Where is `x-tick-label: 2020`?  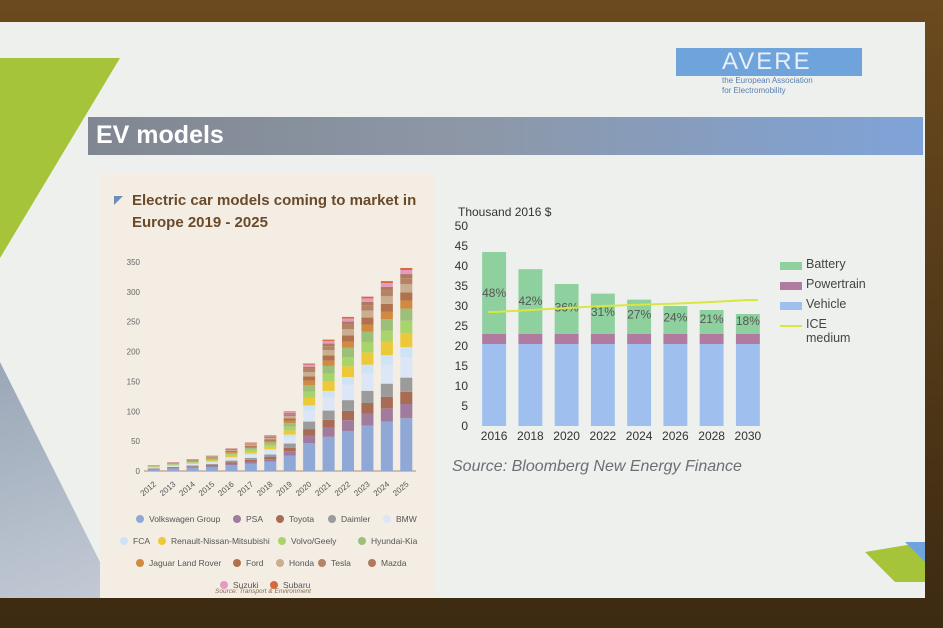 x-tick-label: 2020 is located at coordinates (304, 488).